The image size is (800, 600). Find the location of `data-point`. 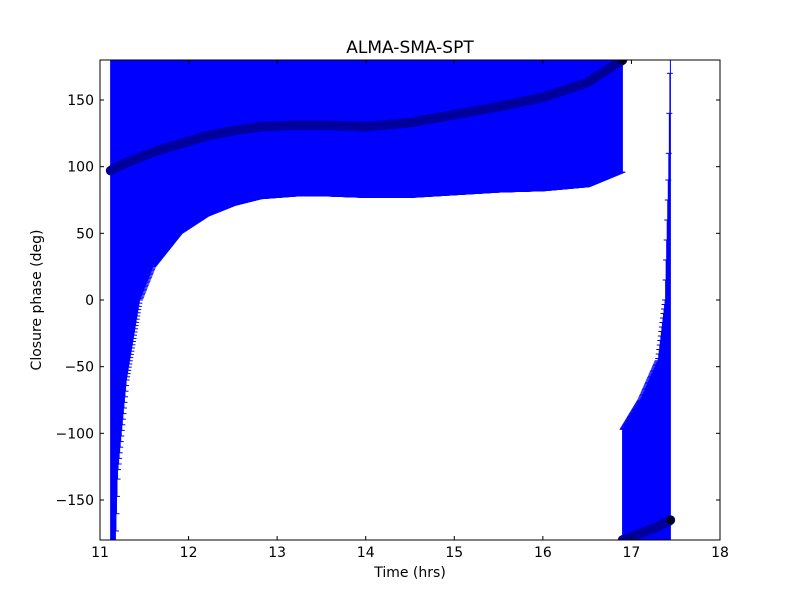

data-point is located at coordinates (670, 520).